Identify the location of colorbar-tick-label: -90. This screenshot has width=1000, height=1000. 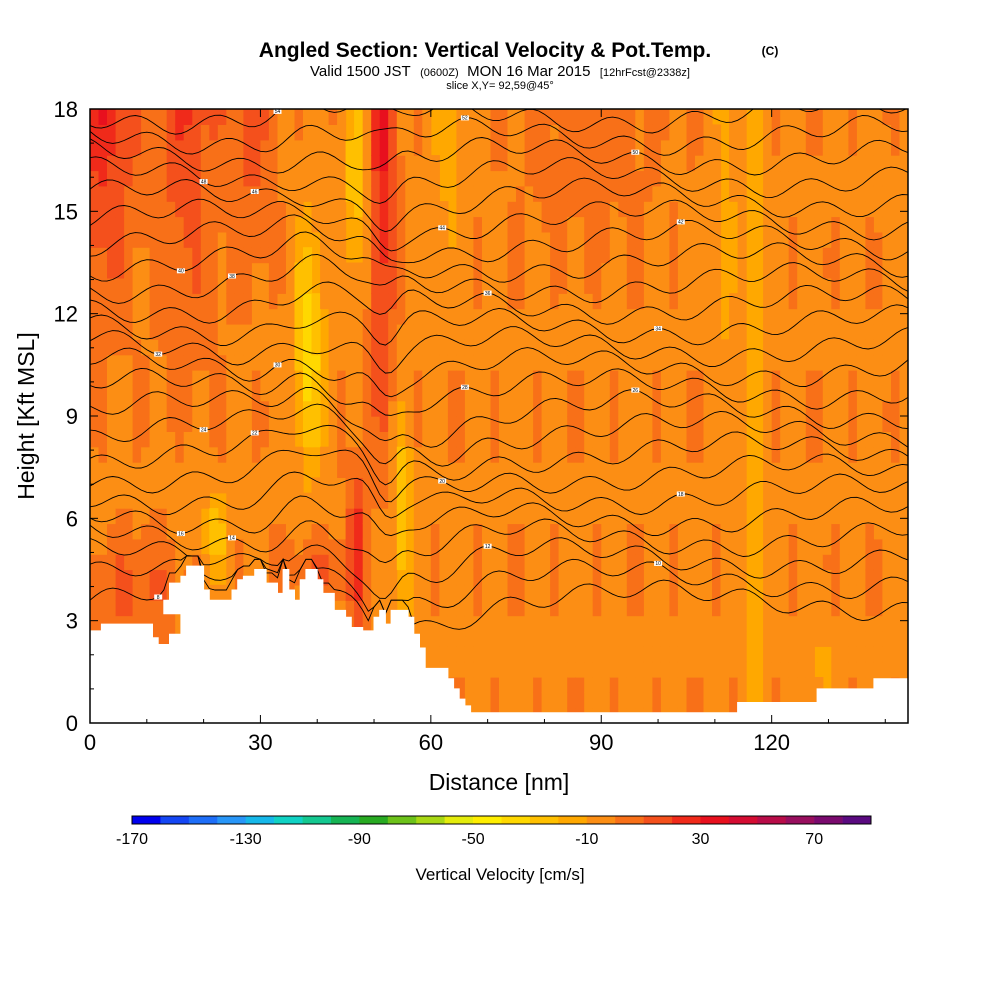
(359, 839).